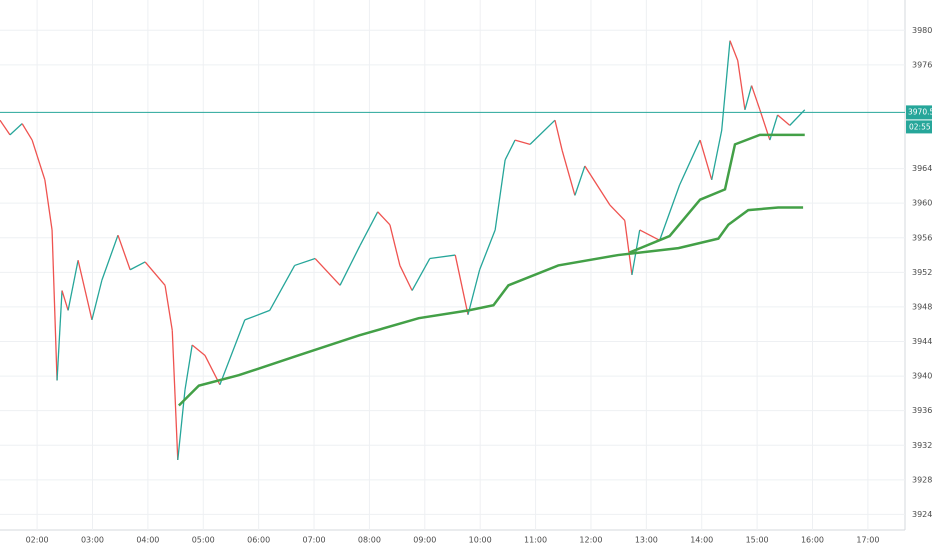  I want to click on x-tick-label: 04:00, so click(147, 540).